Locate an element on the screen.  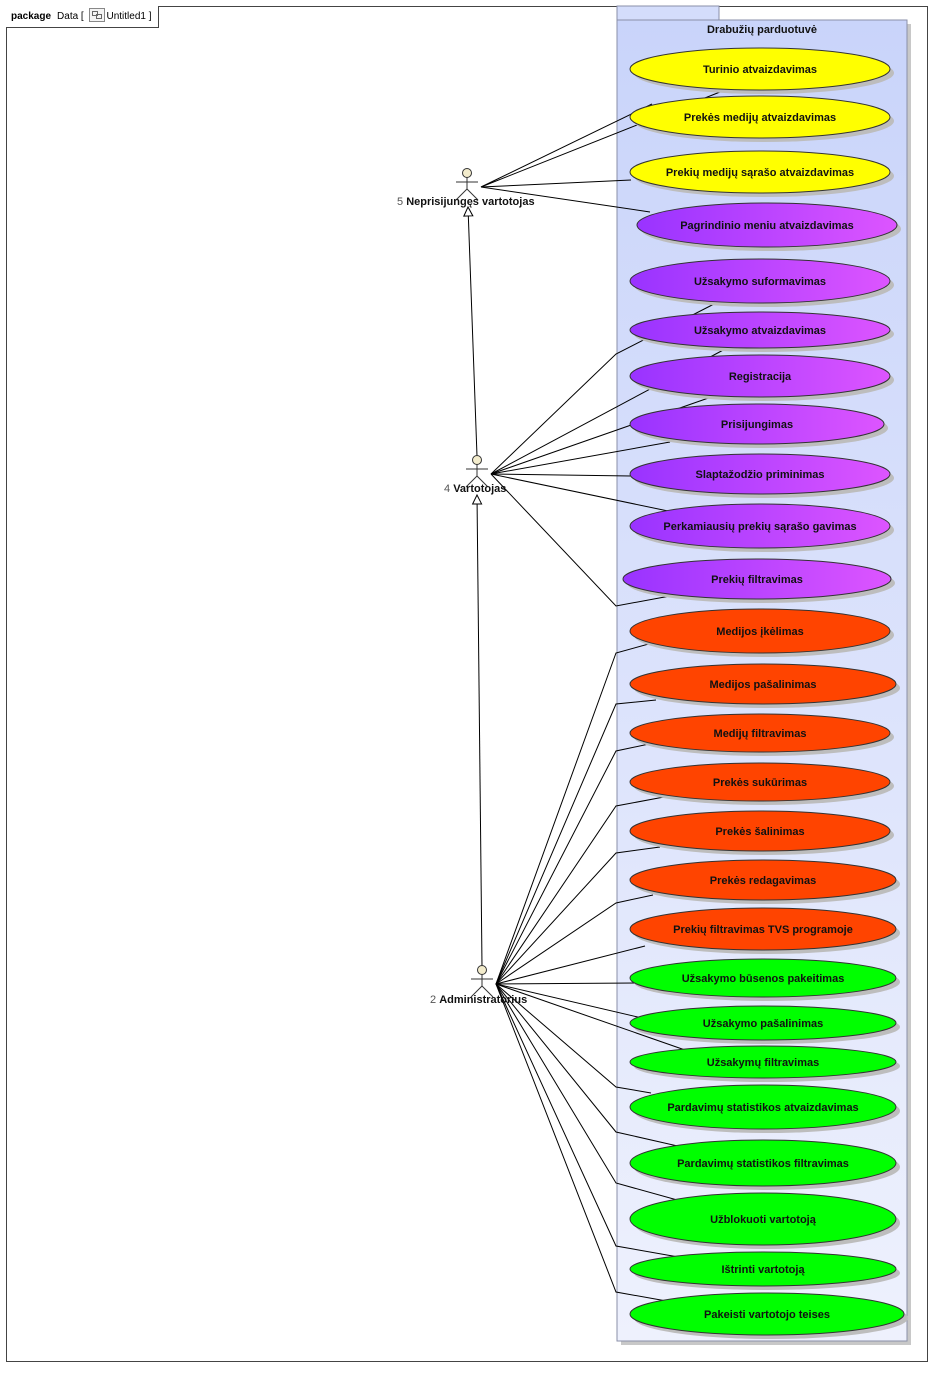
use-case-11: Prekių filtravimas is located at coordinates (758, 580).